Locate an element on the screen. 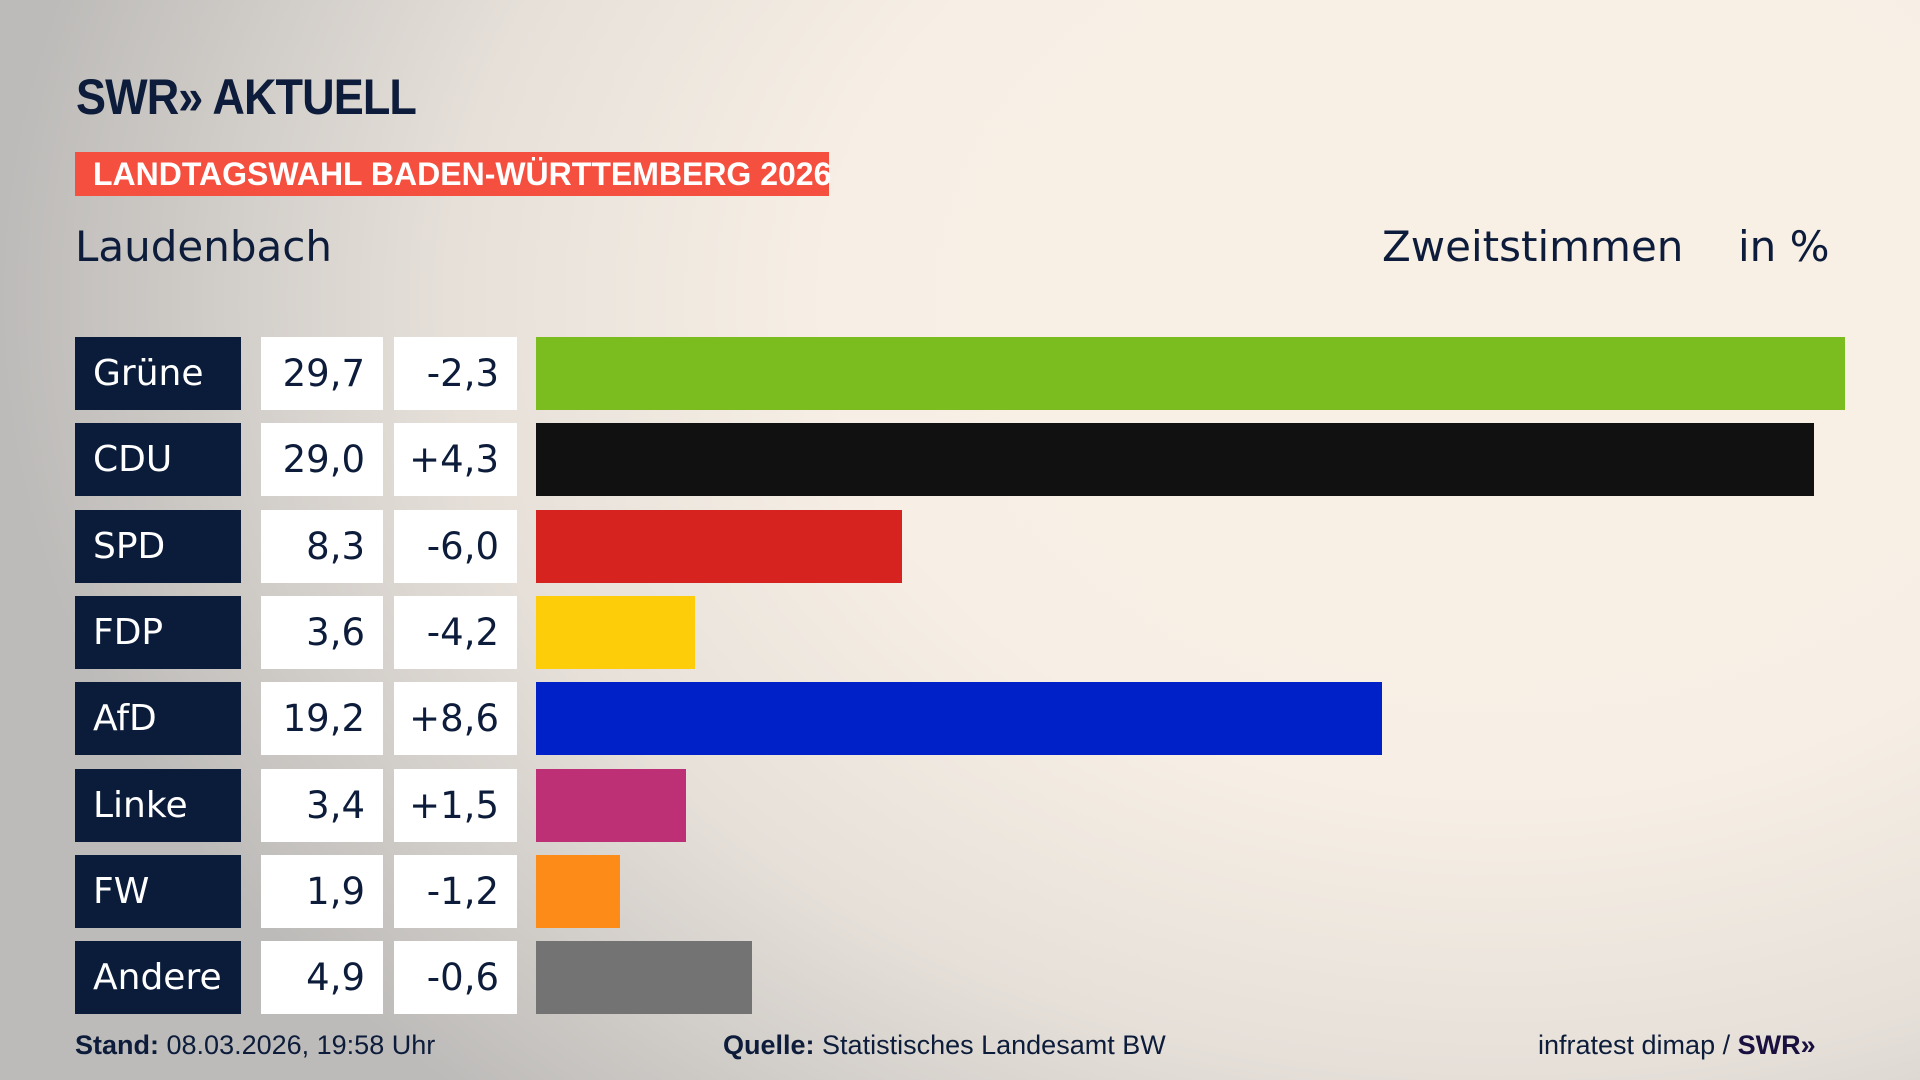  party-label: SPD is located at coordinates (158, 546).